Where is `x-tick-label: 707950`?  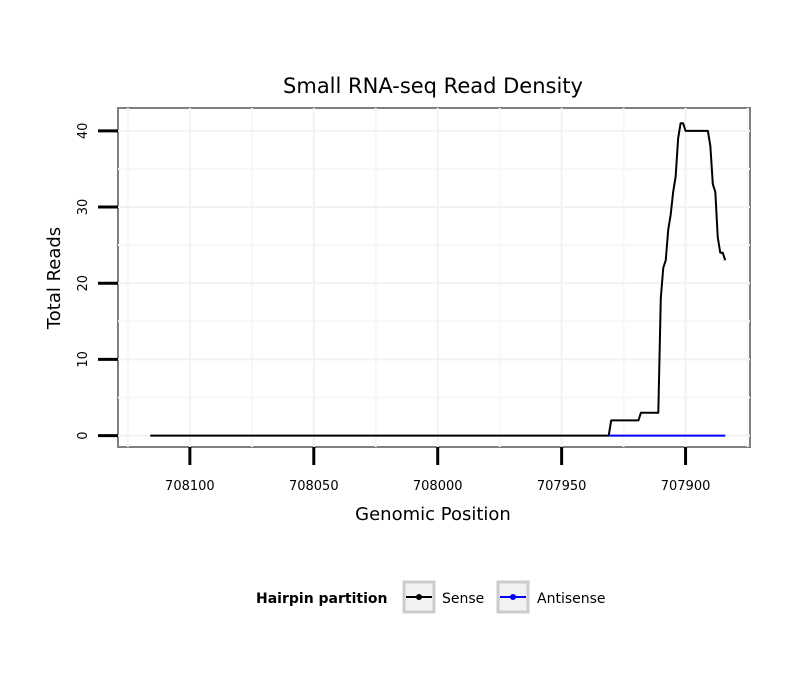 x-tick-label: 707950 is located at coordinates (562, 486).